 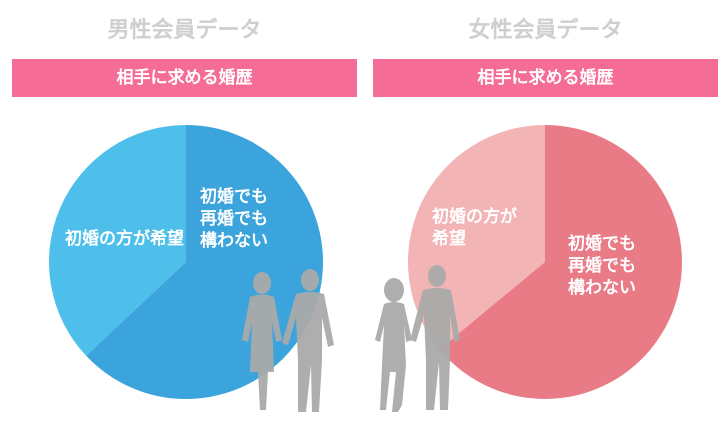 What do you see at coordinates (184, 30) in the screenshot?
I see `chart-title: 男性会員データ` at bounding box center [184, 30].